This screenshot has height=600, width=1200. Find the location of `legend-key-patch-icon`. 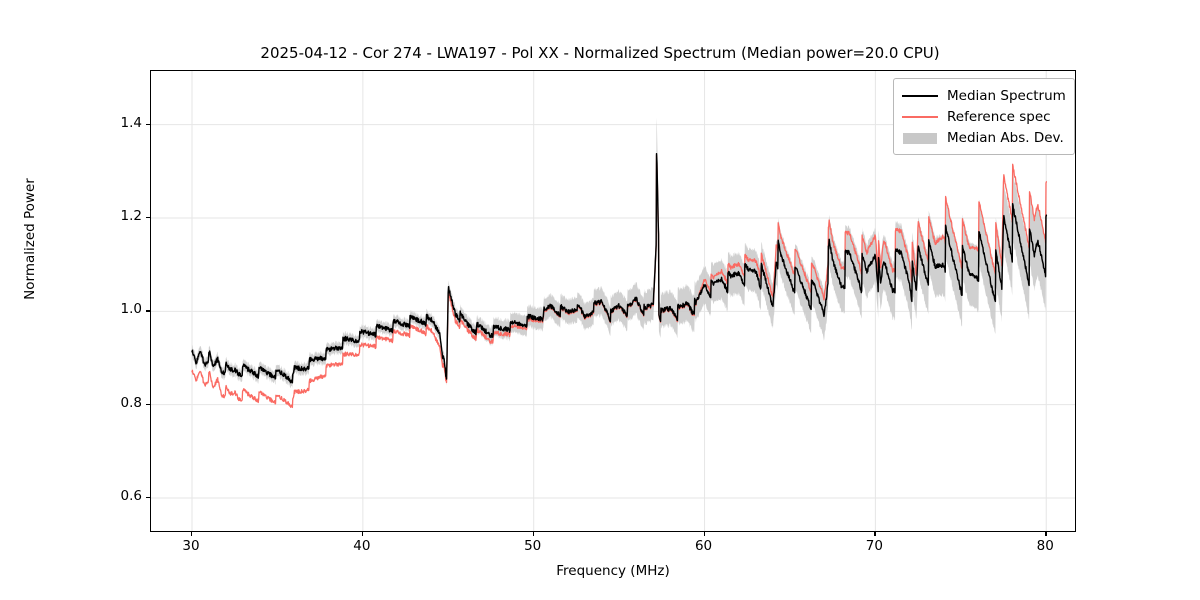

legend-key-patch-icon is located at coordinates (920, 138).